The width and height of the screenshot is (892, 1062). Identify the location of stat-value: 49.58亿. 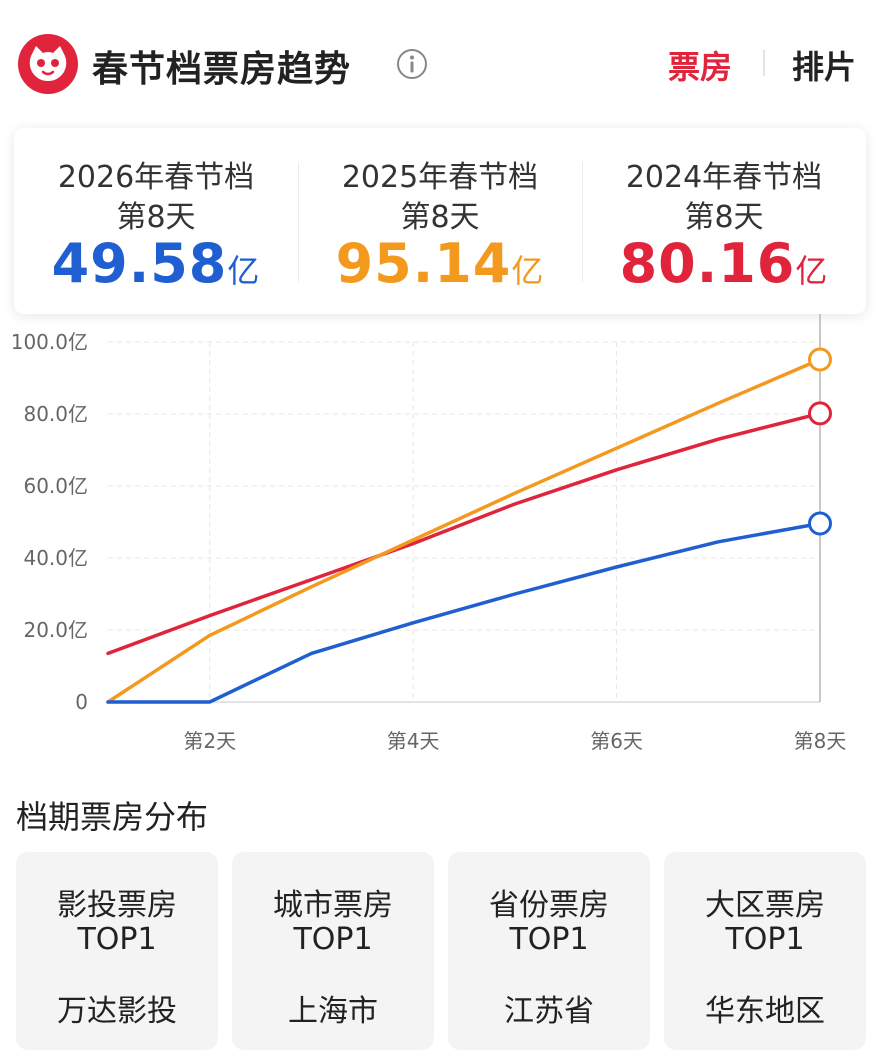
(156, 263).